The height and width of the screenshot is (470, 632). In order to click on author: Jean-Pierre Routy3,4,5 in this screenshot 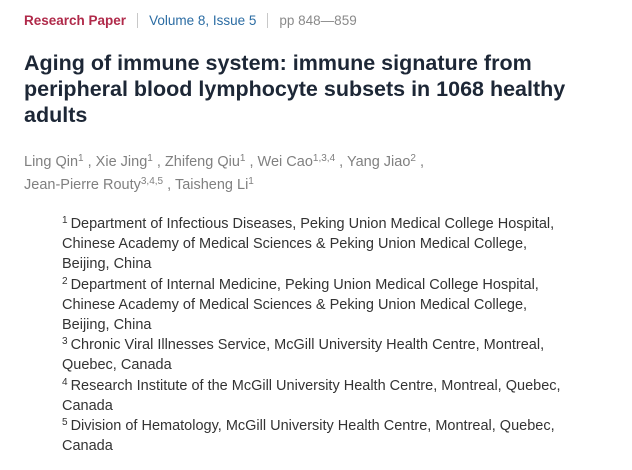, I will do `click(94, 185)`.